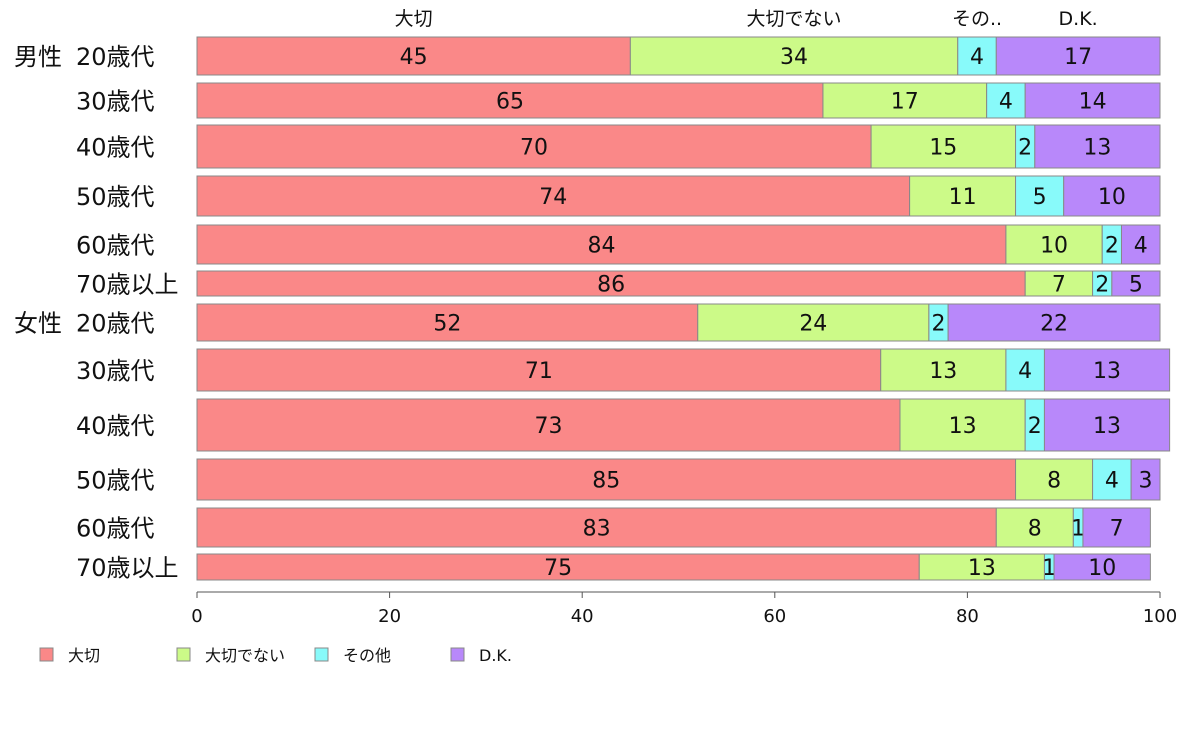  Describe the element at coordinates (611, 285) in the screenshot. I see `data-label: 86` at that location.